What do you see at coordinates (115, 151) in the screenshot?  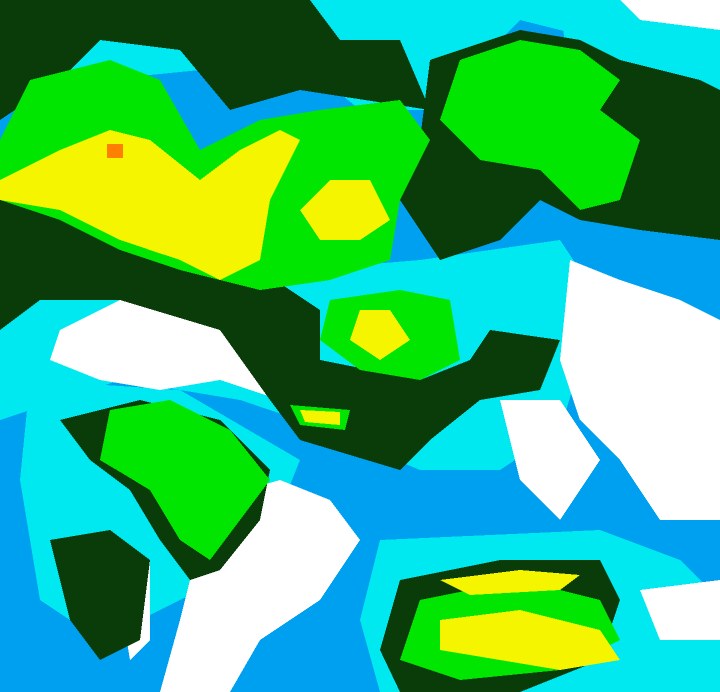 I see `extreme-cell` at bounding box center [115, 151].